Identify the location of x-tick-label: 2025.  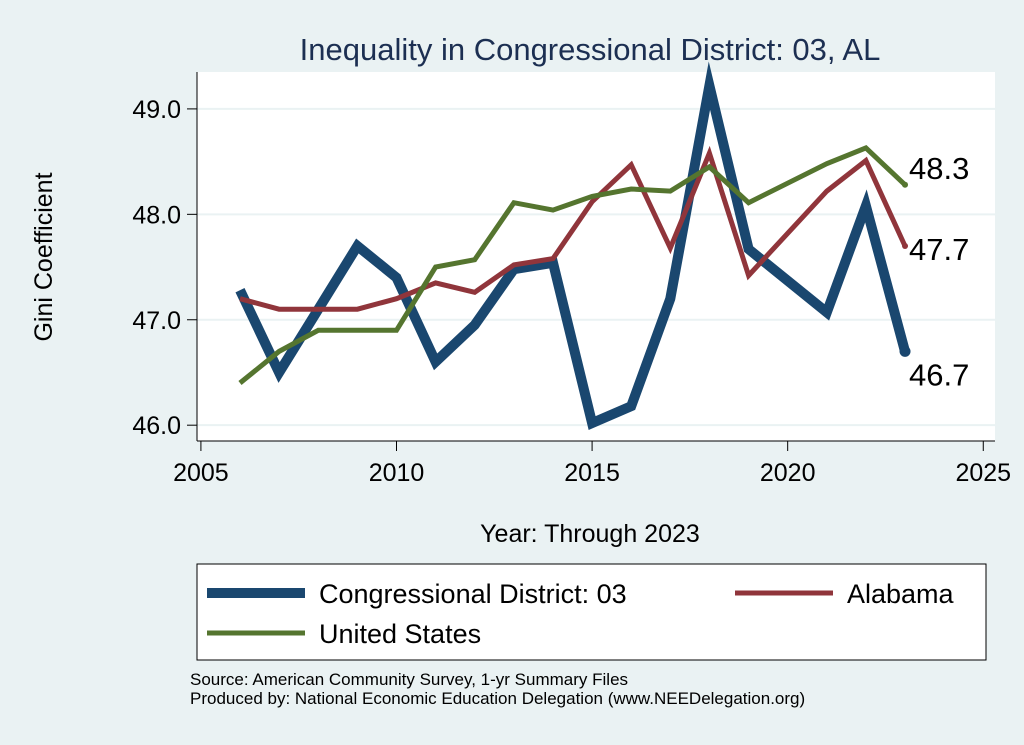
(983, 473).